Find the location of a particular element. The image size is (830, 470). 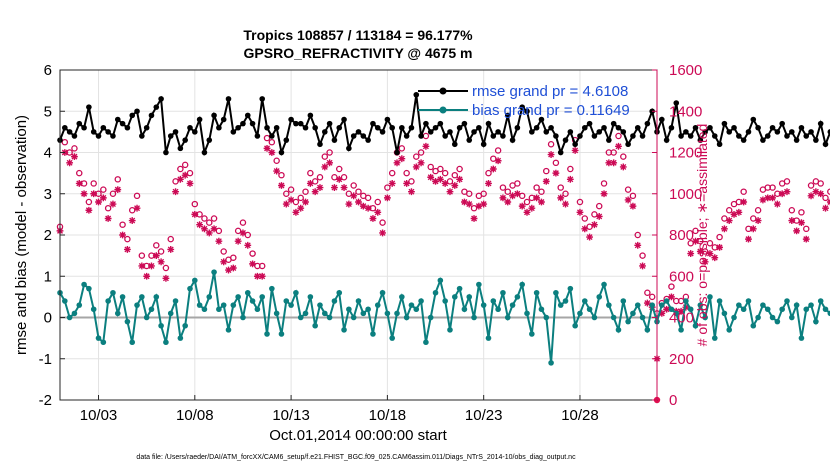

y-tick-label-left: -2 is located at coordinates (45, 400).